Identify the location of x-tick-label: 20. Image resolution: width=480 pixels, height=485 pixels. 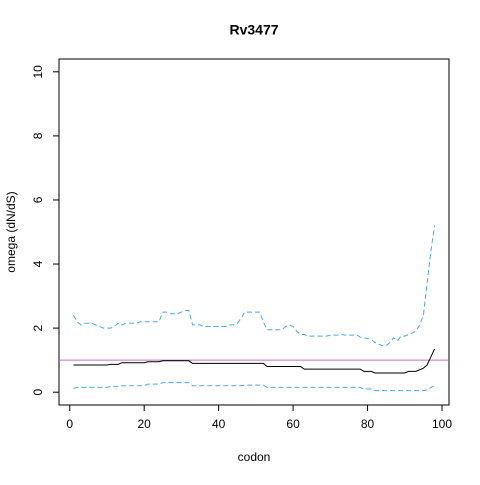
(144, 424).